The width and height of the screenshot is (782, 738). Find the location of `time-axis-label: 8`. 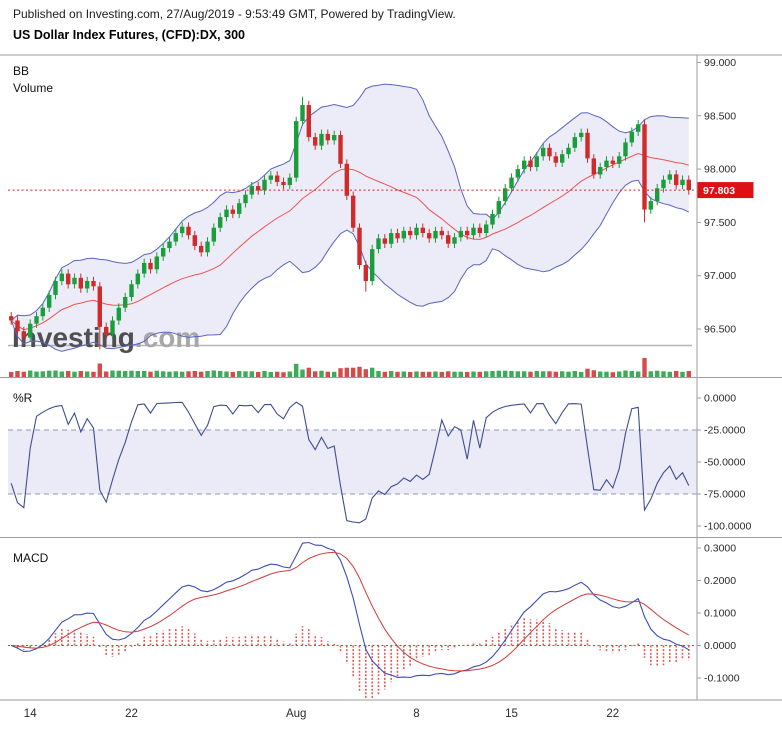

time-axis-label: 8 is located at coordinates (416, 714).